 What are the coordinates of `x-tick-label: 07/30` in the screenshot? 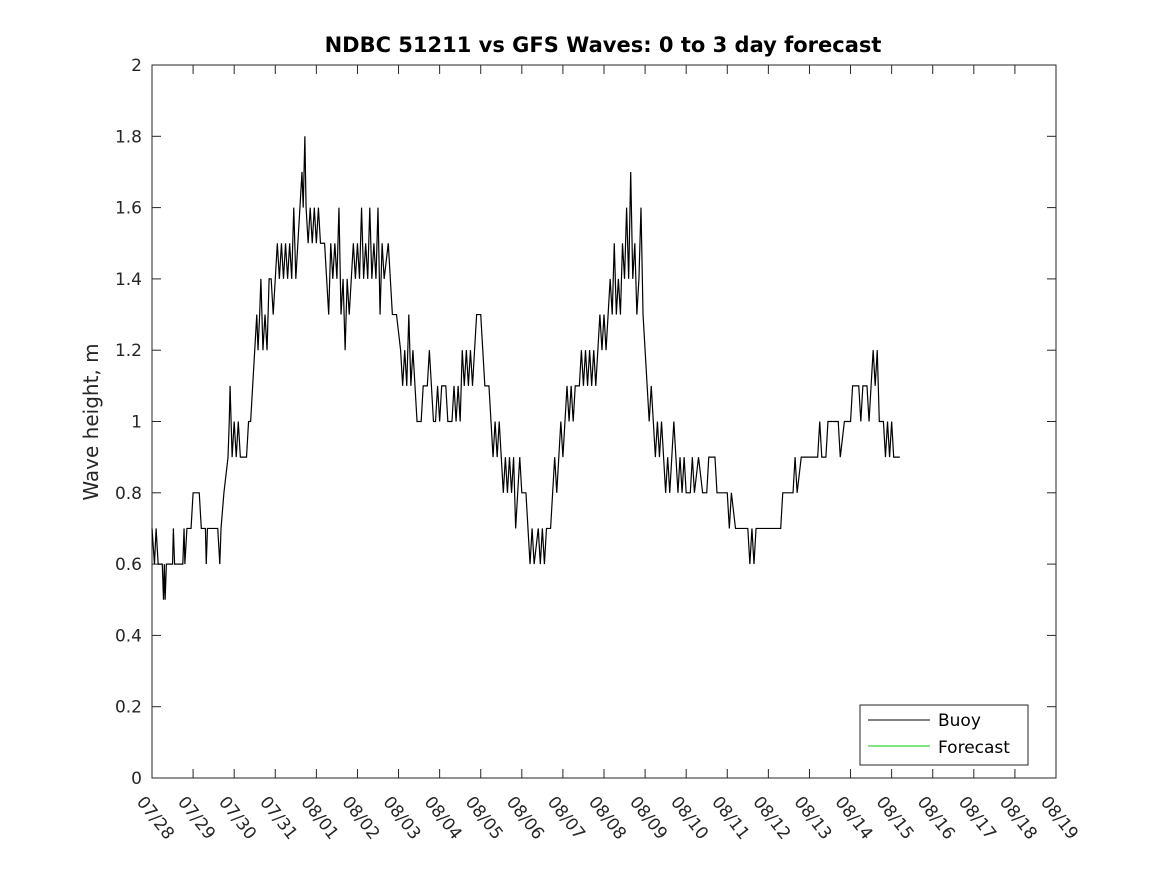 It's located at (237, 818).